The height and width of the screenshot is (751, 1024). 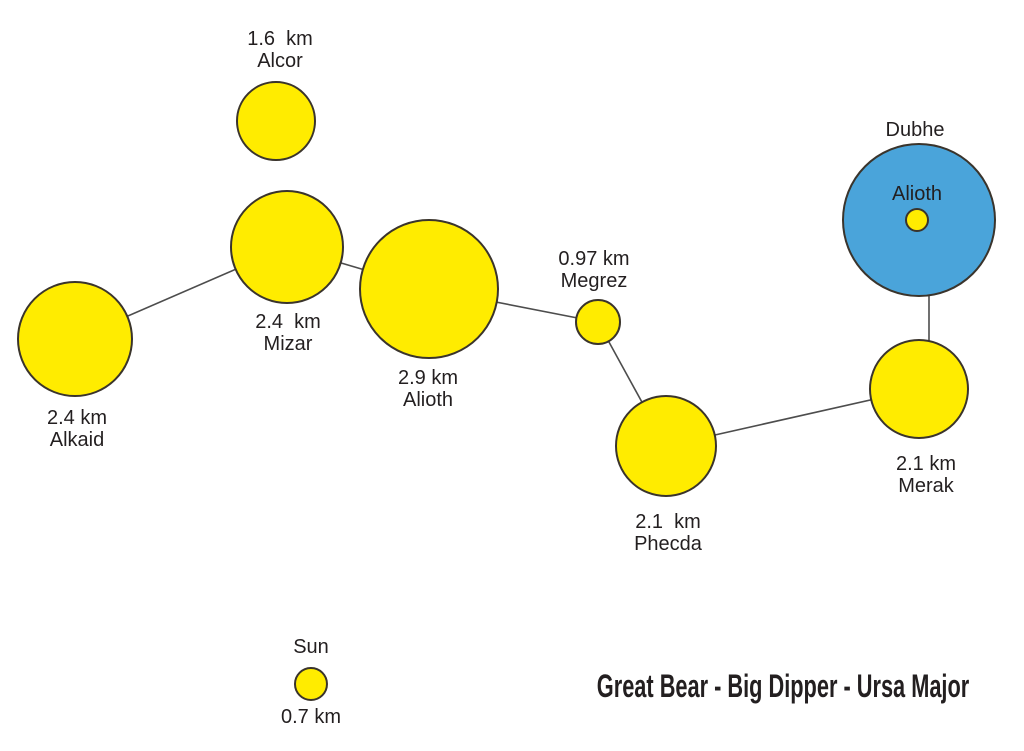 I want to click on star-label-merak: 2.1 km Merak, so click(x=926, y=475).